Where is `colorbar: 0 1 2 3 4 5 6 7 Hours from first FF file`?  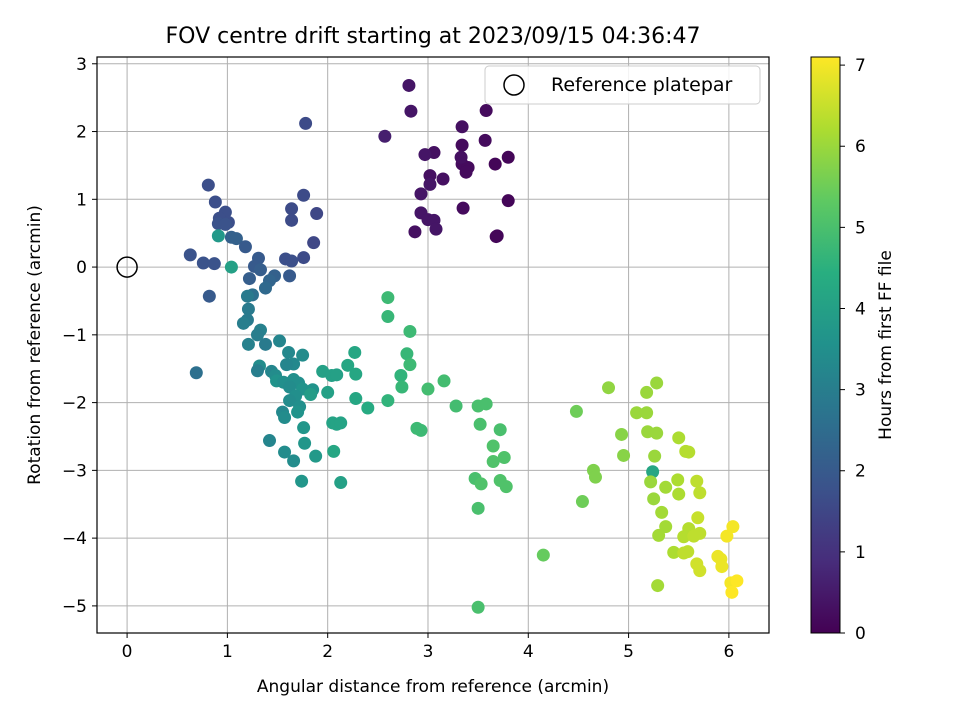
colorbar: 0 1 2 3 4 5 6 7 Hours from first FF file is located at coordinates (853, 350).